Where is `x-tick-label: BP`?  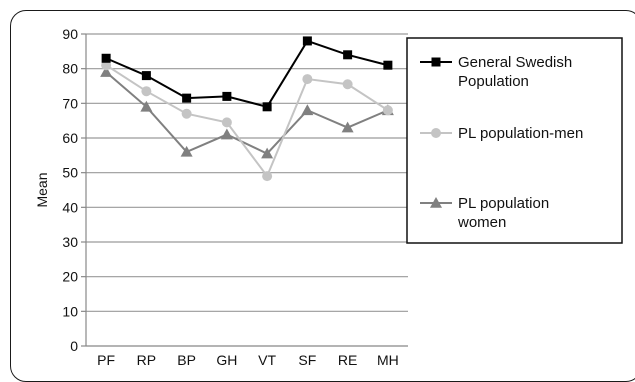
x-tick-label: BP is located at coordinates (186, 359).